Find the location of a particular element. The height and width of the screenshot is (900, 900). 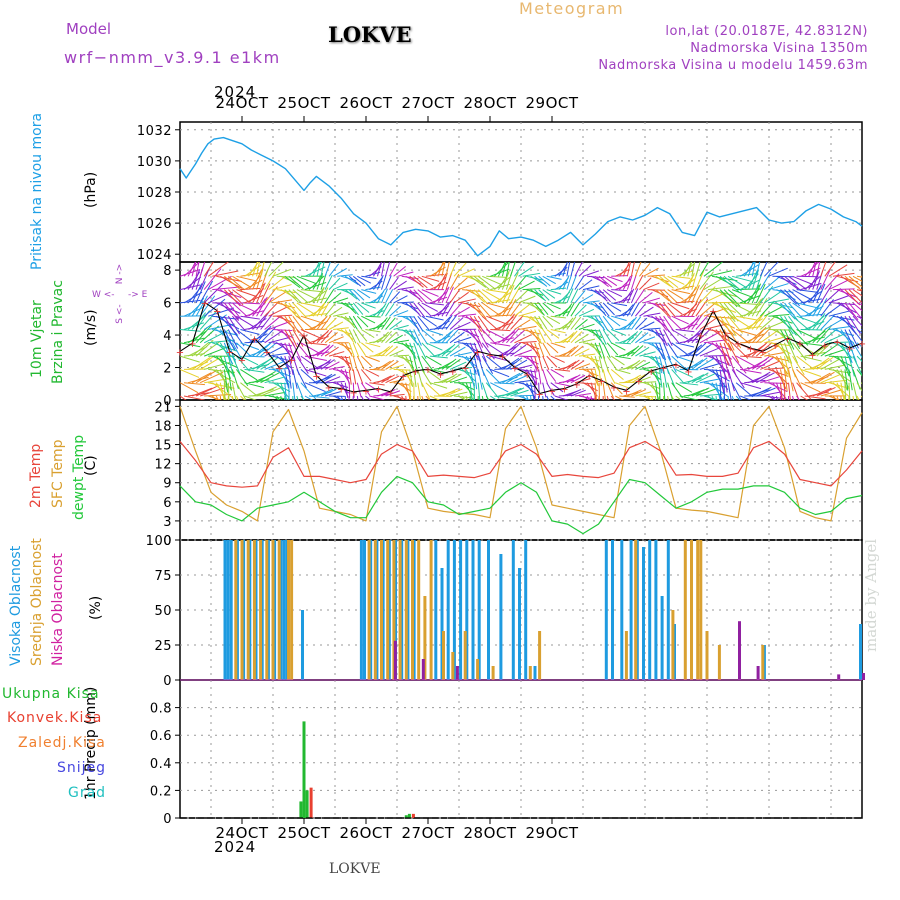

y-tick-label: 8 is located at coordinates (167, 271).